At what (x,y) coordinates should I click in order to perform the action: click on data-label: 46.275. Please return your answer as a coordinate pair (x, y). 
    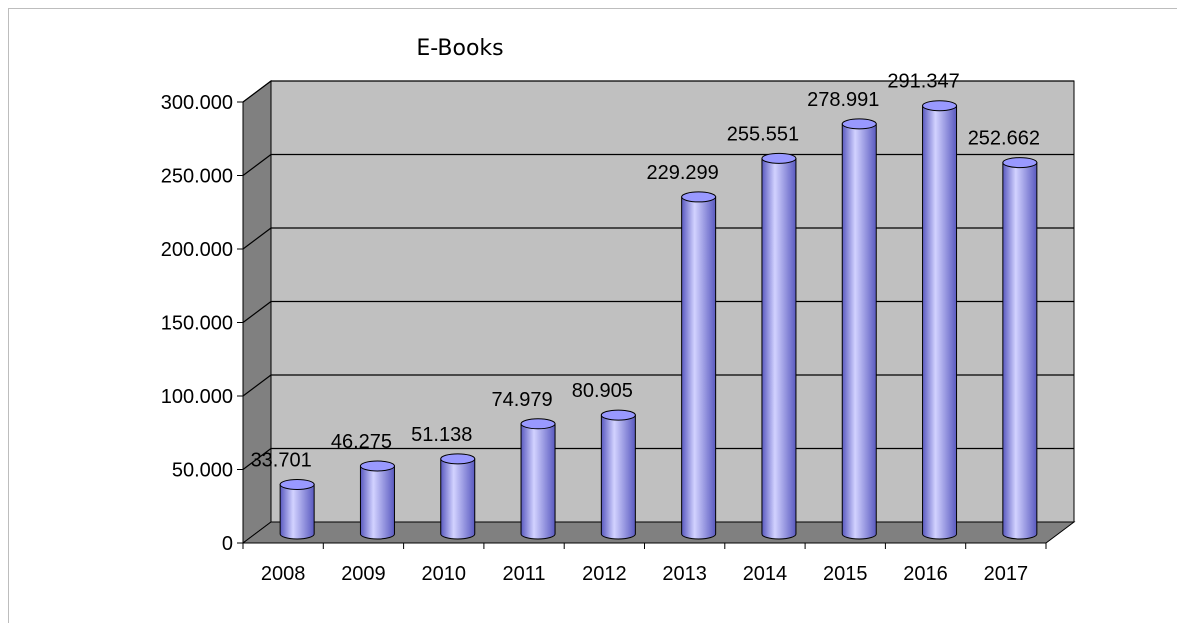
    Looking at the image, I should click on (361, 442).